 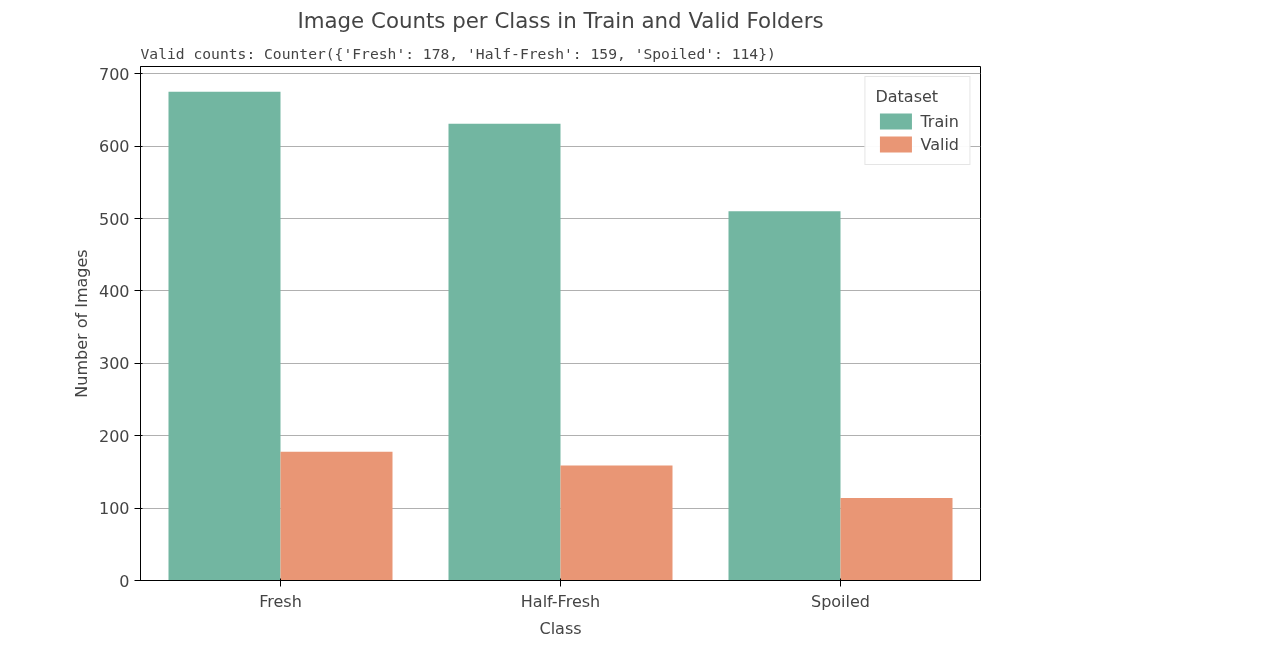 I want to click on x-tick-label: Spoiled, so click(x=840, y=601).